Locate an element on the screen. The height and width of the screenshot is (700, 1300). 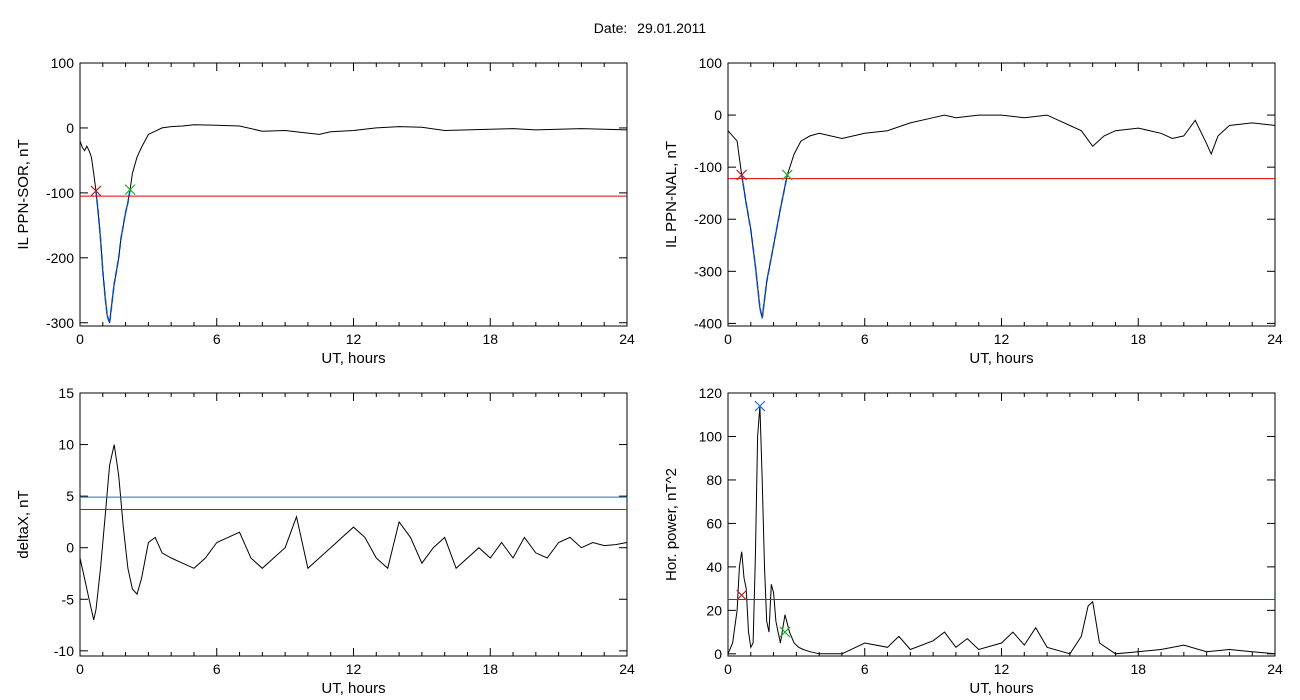
y-tick-label: 5 is located at coordinates (70, 496).